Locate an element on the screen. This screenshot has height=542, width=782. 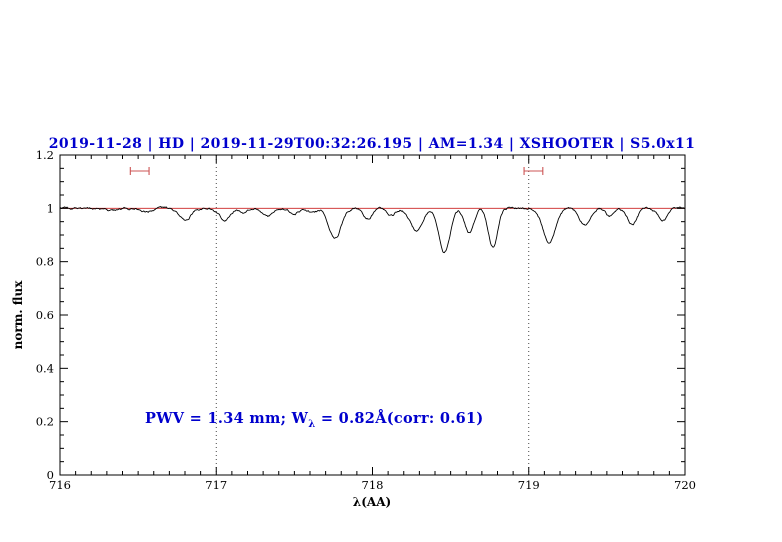
y-tick-label: 0.6 is located at coordinates (45, 315).